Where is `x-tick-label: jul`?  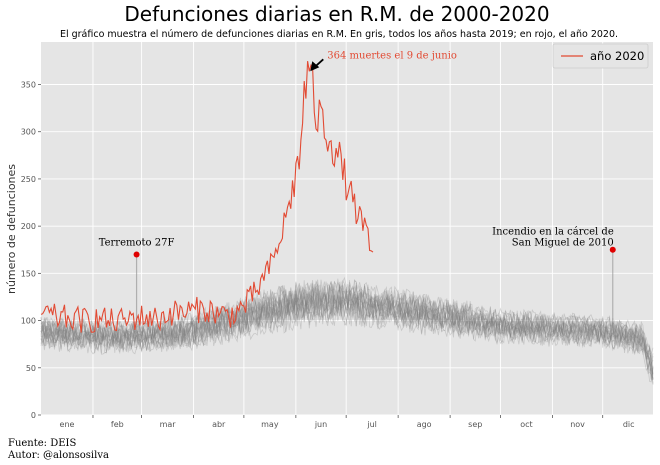 x-tick-label: jul is located at coordinates (371, 424).